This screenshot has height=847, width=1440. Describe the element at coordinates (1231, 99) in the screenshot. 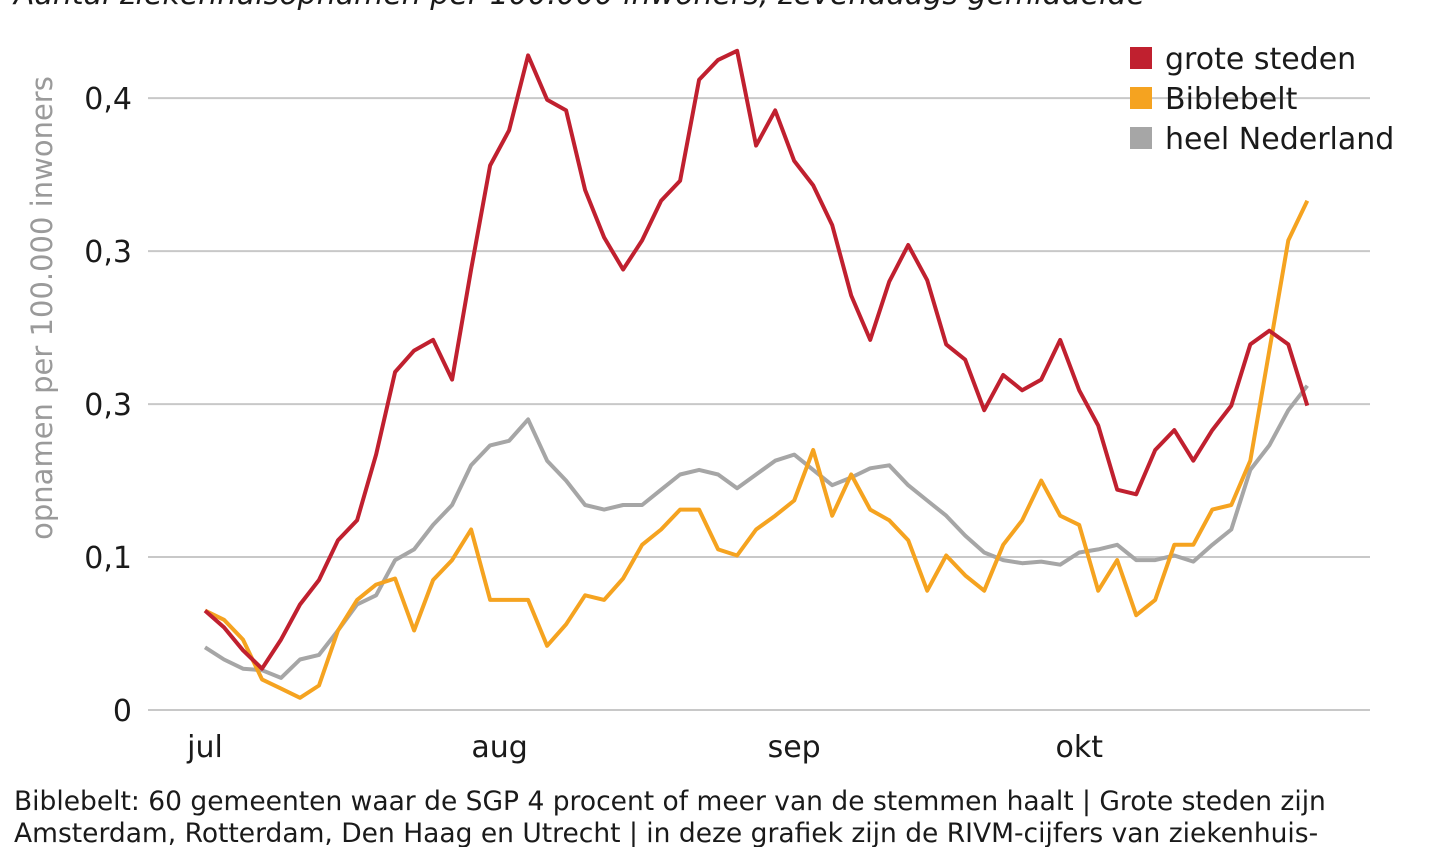

I see `legend-label: Biblebelt` at that location.